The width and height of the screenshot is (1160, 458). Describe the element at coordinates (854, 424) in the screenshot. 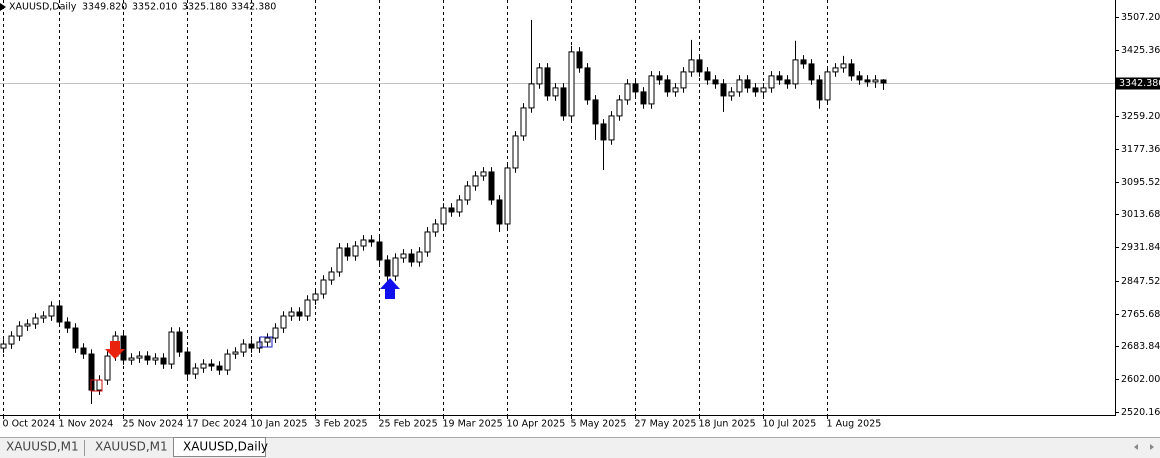

I see `x-tick-label: 1 Aug 2025` at that location.